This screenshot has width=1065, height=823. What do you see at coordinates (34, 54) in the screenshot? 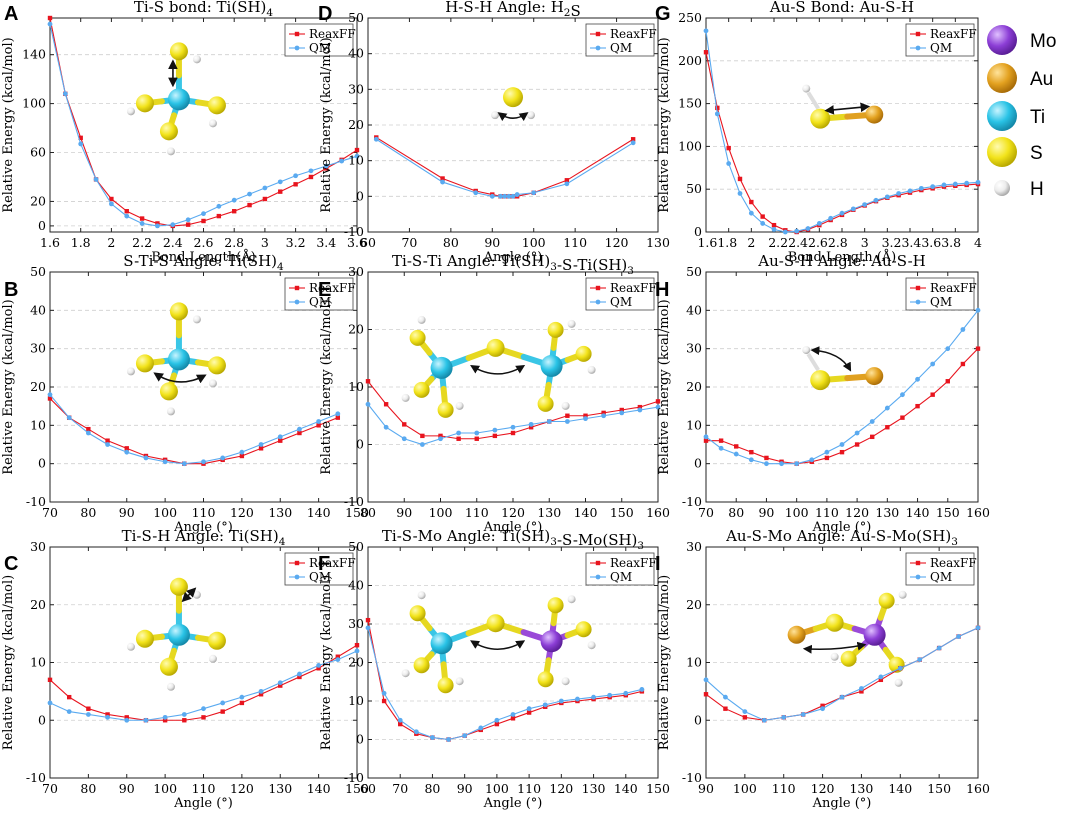
I see `y-tick-label: 140` at bounding box center [34, 54].